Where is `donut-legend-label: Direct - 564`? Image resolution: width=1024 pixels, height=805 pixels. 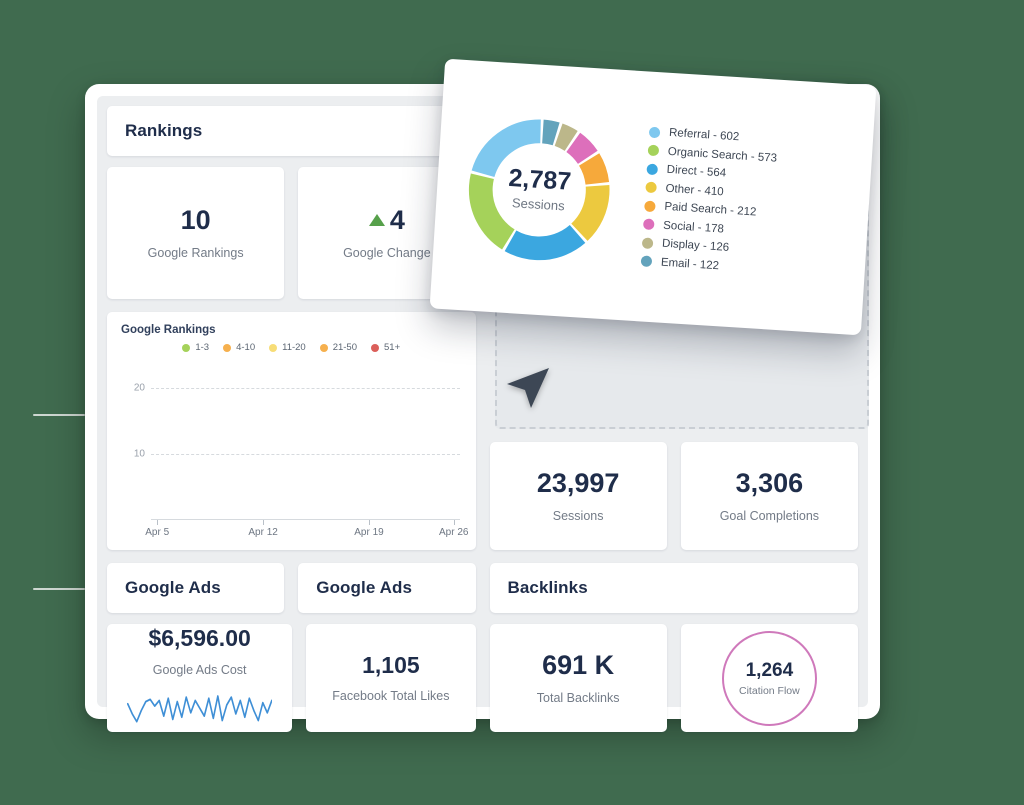 donut-legend-label: Direct - 564 is located at coordinates (696, 172).